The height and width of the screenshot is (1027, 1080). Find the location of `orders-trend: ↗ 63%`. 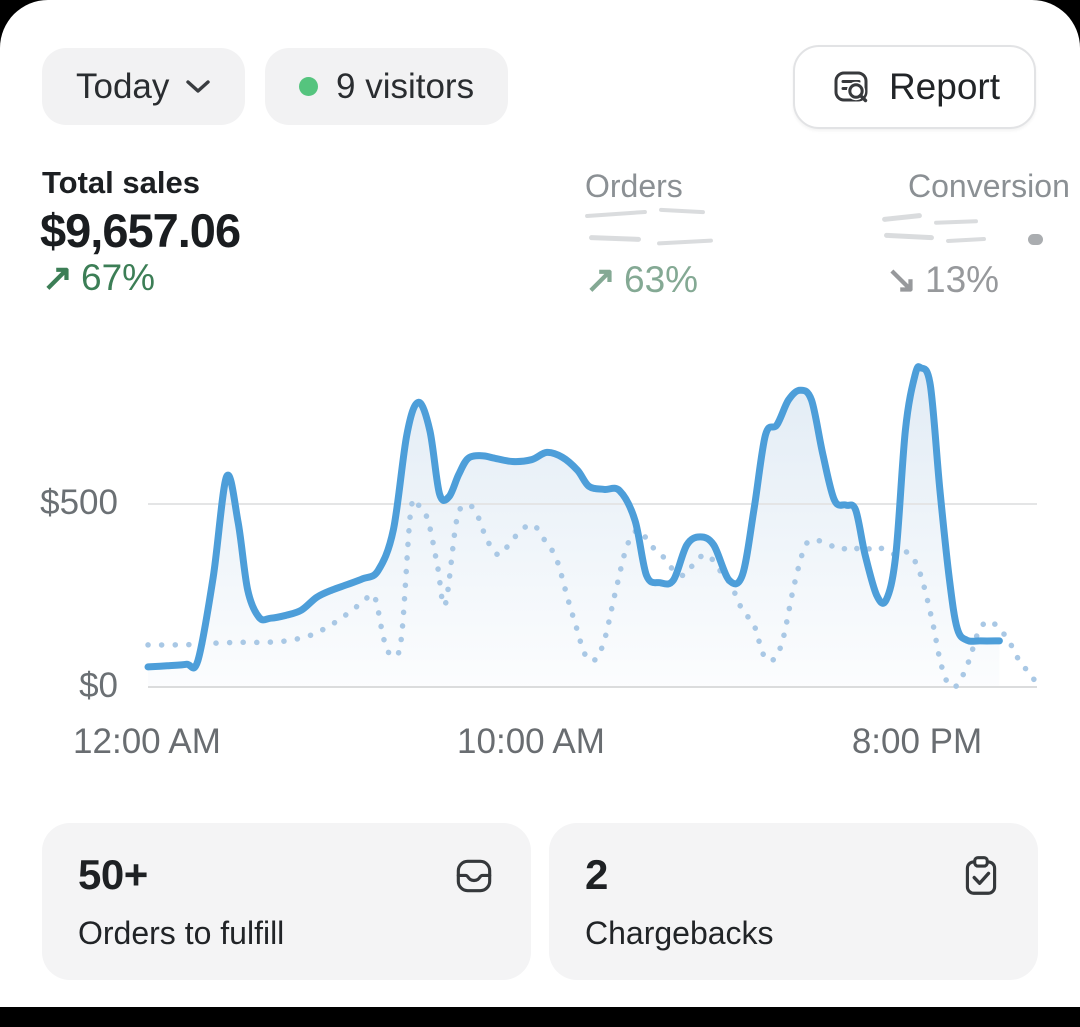

orders-trend: ↗ 63% is located at coordinates (641, 279).